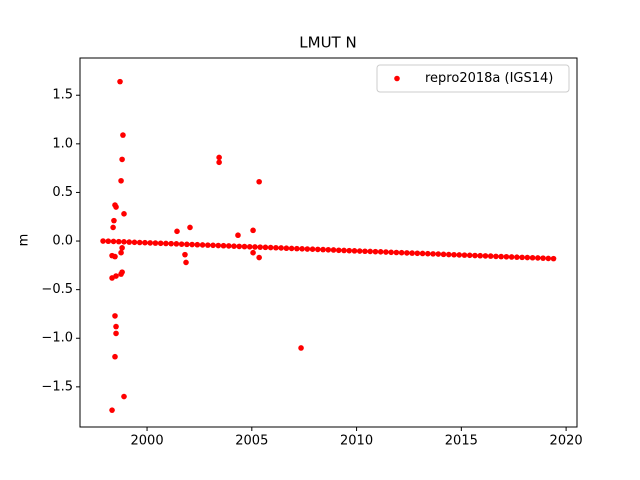 This screenshot has height=480, width=640. I want to click on x-tick-label: 2020, so click(566, 441).